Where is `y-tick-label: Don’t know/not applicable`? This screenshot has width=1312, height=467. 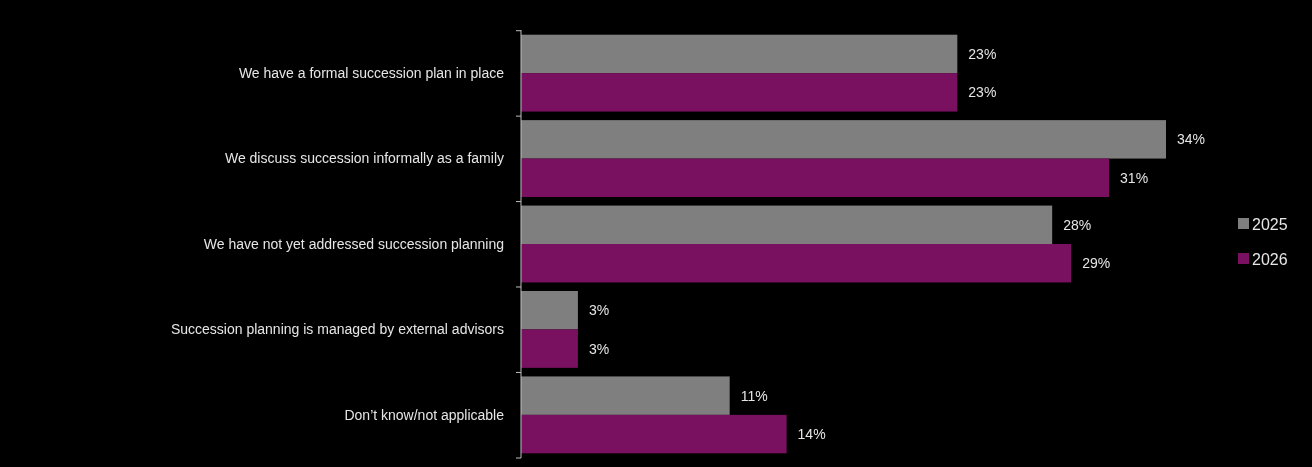
y-tick-label: Don’t know/not applicable is located at coordinates (424, 414).